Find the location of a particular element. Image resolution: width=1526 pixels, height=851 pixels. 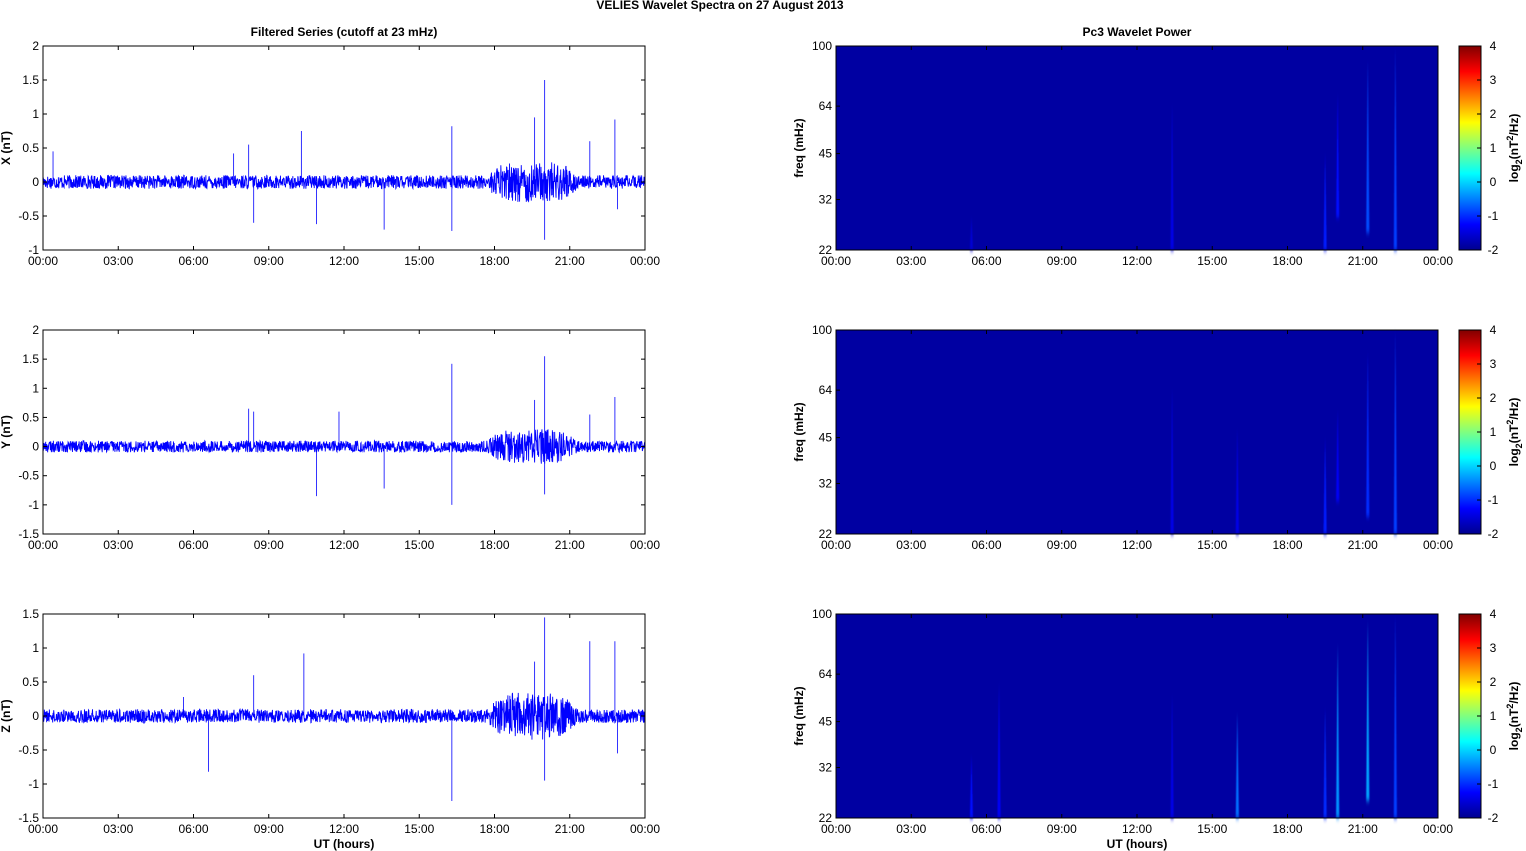

figure-title: VELIES Wavelet Spectra on 27 August 2013 is located at coordinates (720, 6).